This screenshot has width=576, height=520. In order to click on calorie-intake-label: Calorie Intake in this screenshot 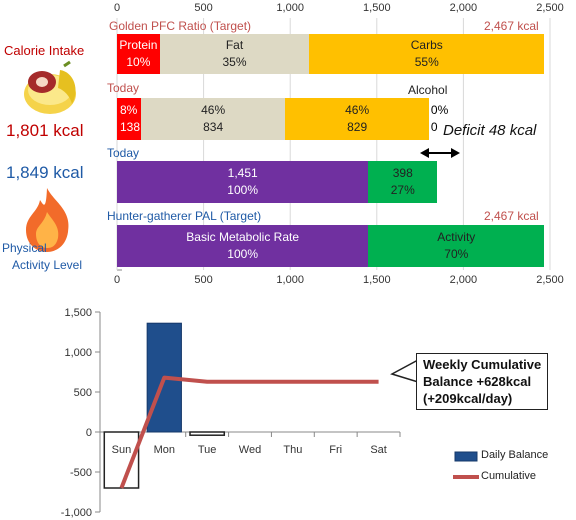, I will do `click(44, 50)`.